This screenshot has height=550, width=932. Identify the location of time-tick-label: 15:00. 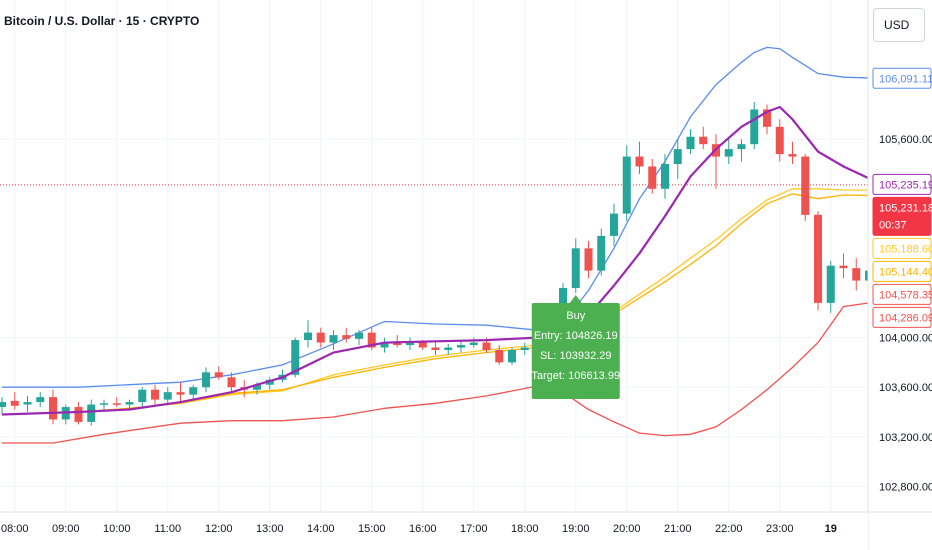
(372, 529).